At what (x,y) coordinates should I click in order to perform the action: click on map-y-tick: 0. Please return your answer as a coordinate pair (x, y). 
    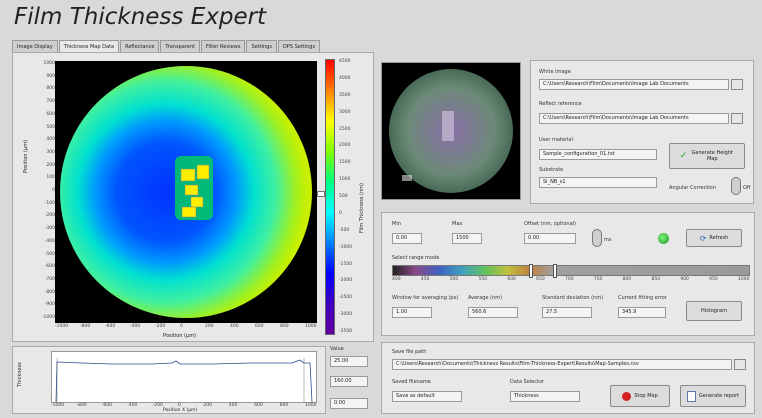
    Looking at the image, I should click on (53, 190).